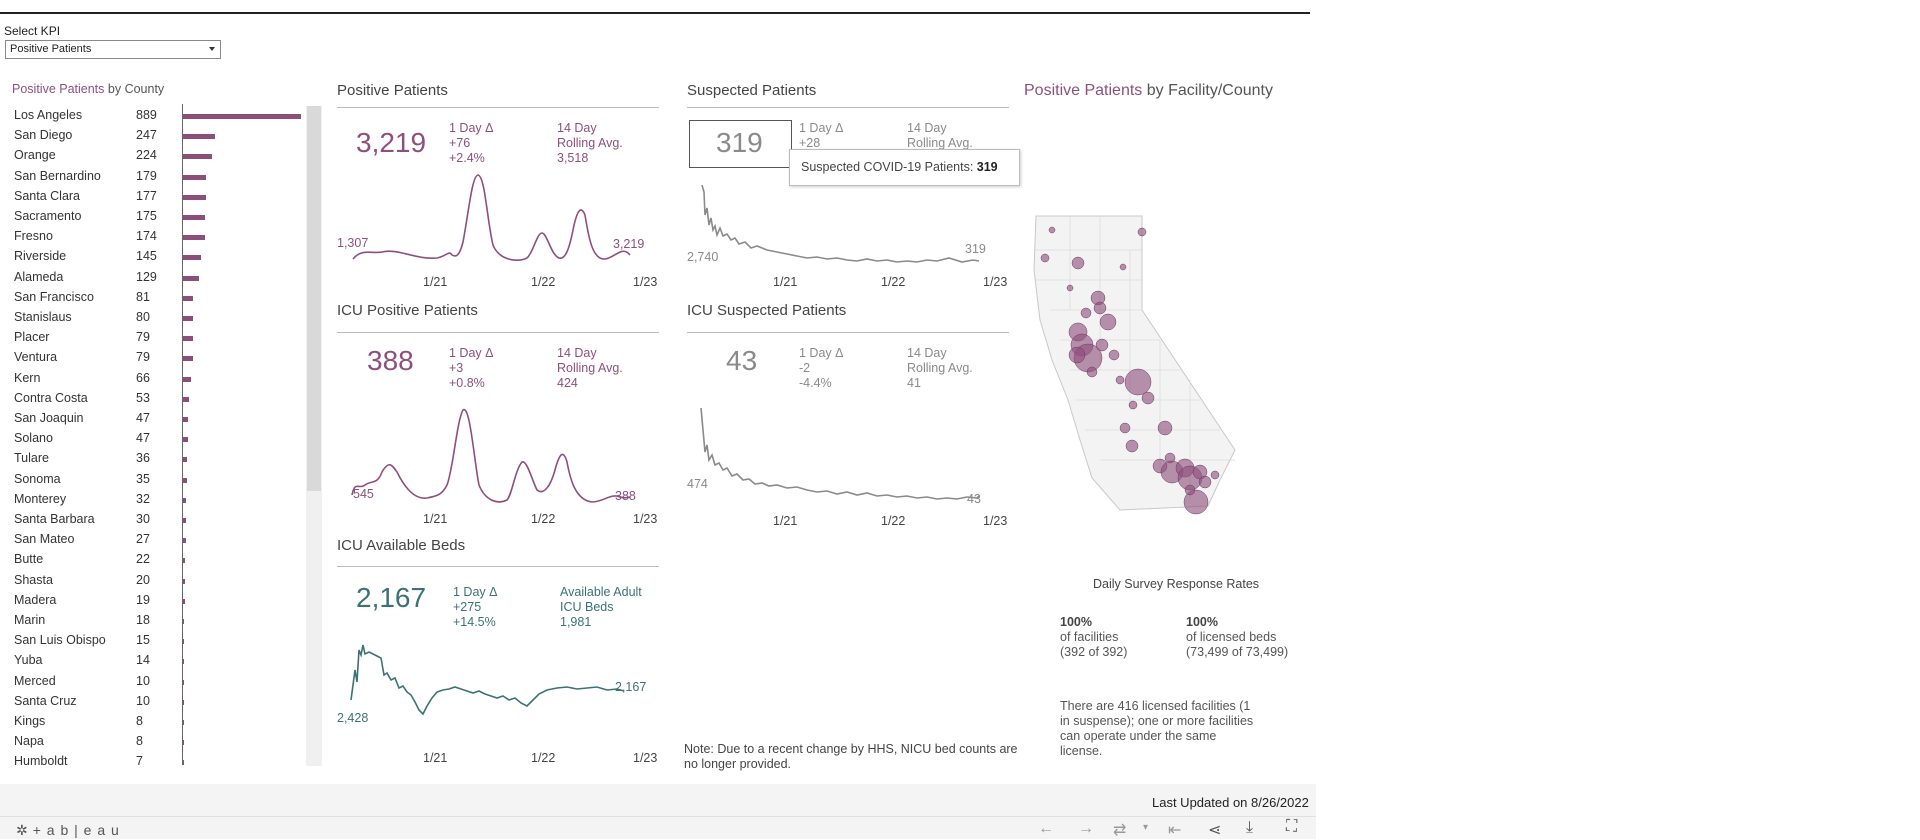 This screenshot has width=1920, height=840. Describe the element at coordinates (152, 459) in the screenshot. I see `county-row: Tulare 36` at that location.